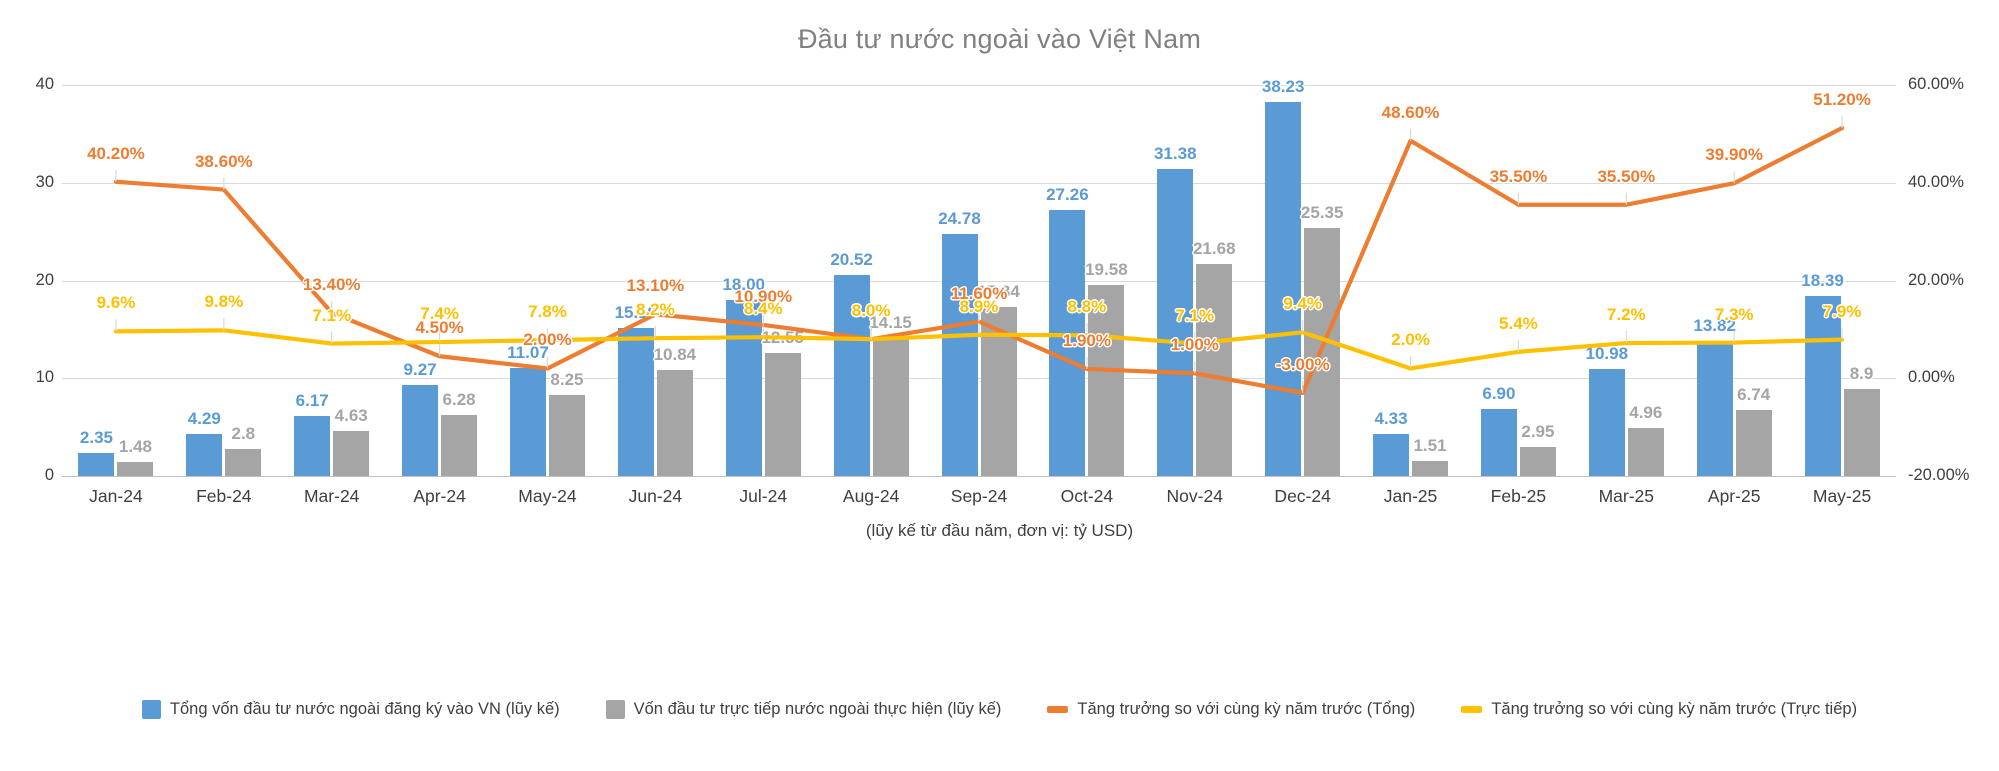  What do you see at coordinates (979, 496) in the screenshot?
I see `x-axis-tick-sep-24: Sep-24` at bounding box center [979, 496].